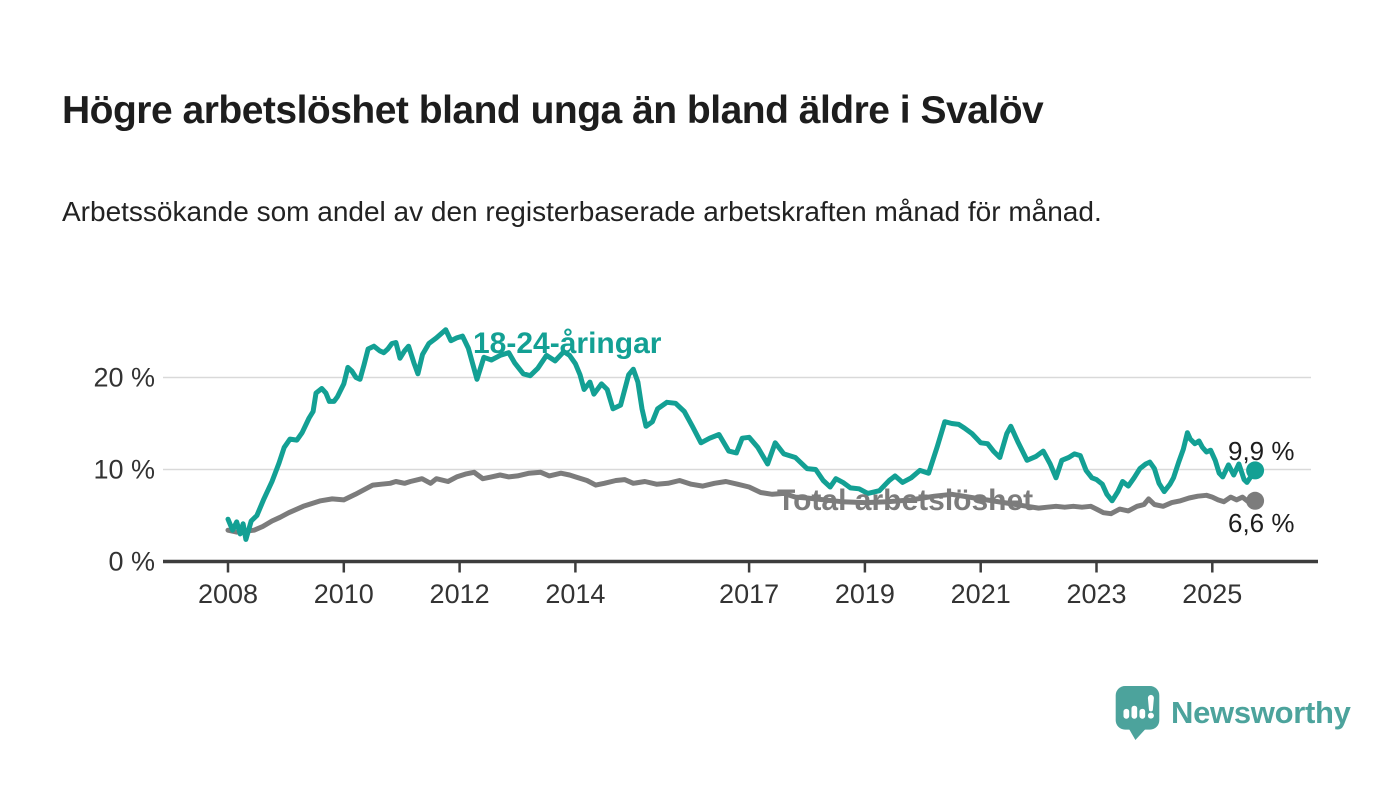 The width and height of the screenshot is (1400, 794). What do you see at coordinates (344, 594) in the screenshot?
I see `x-tick-label: 2010` at bounding box center [344, 594].